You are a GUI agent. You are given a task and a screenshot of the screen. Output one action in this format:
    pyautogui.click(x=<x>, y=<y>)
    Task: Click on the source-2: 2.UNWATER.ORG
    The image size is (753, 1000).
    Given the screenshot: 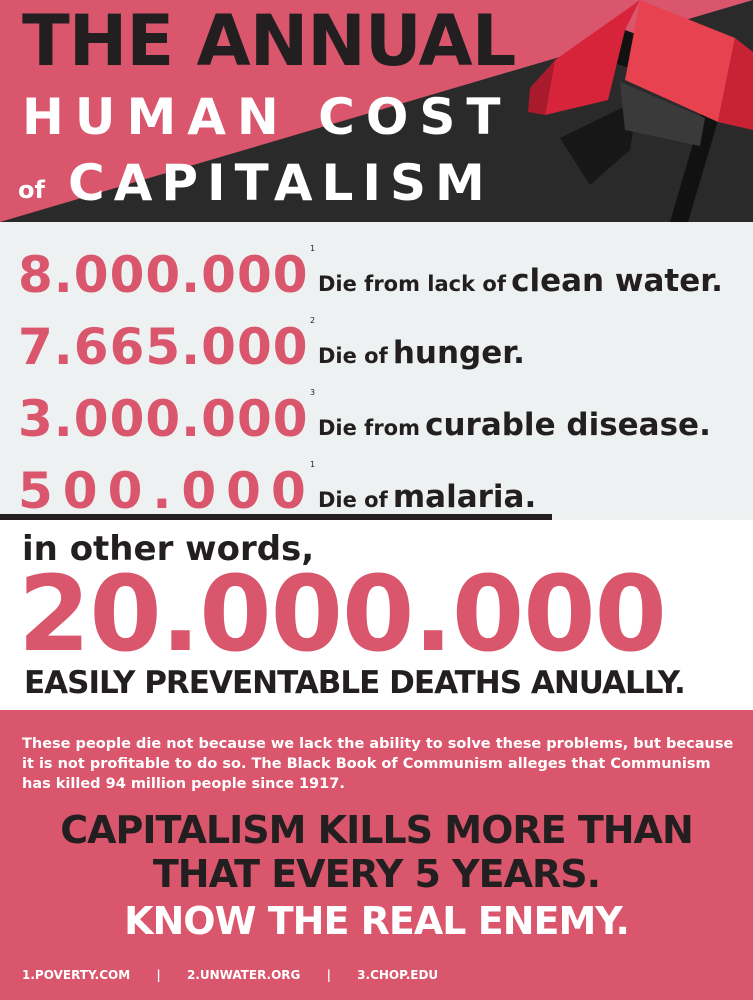 What is the action you would take?
    pyautogui.click(x=243, y=975)
    